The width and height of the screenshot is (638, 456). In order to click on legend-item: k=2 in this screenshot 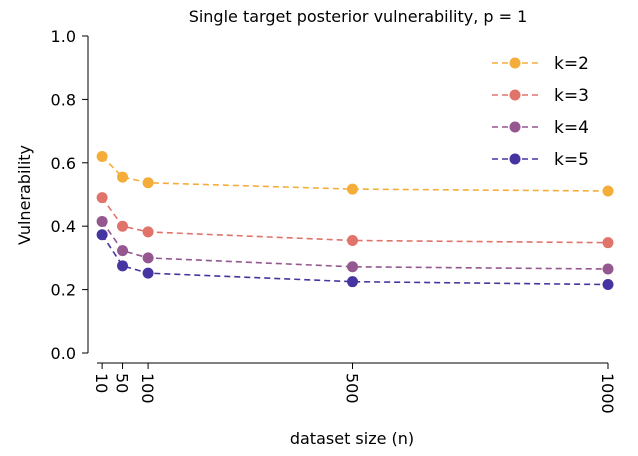, I will do `click(540, 64)`.